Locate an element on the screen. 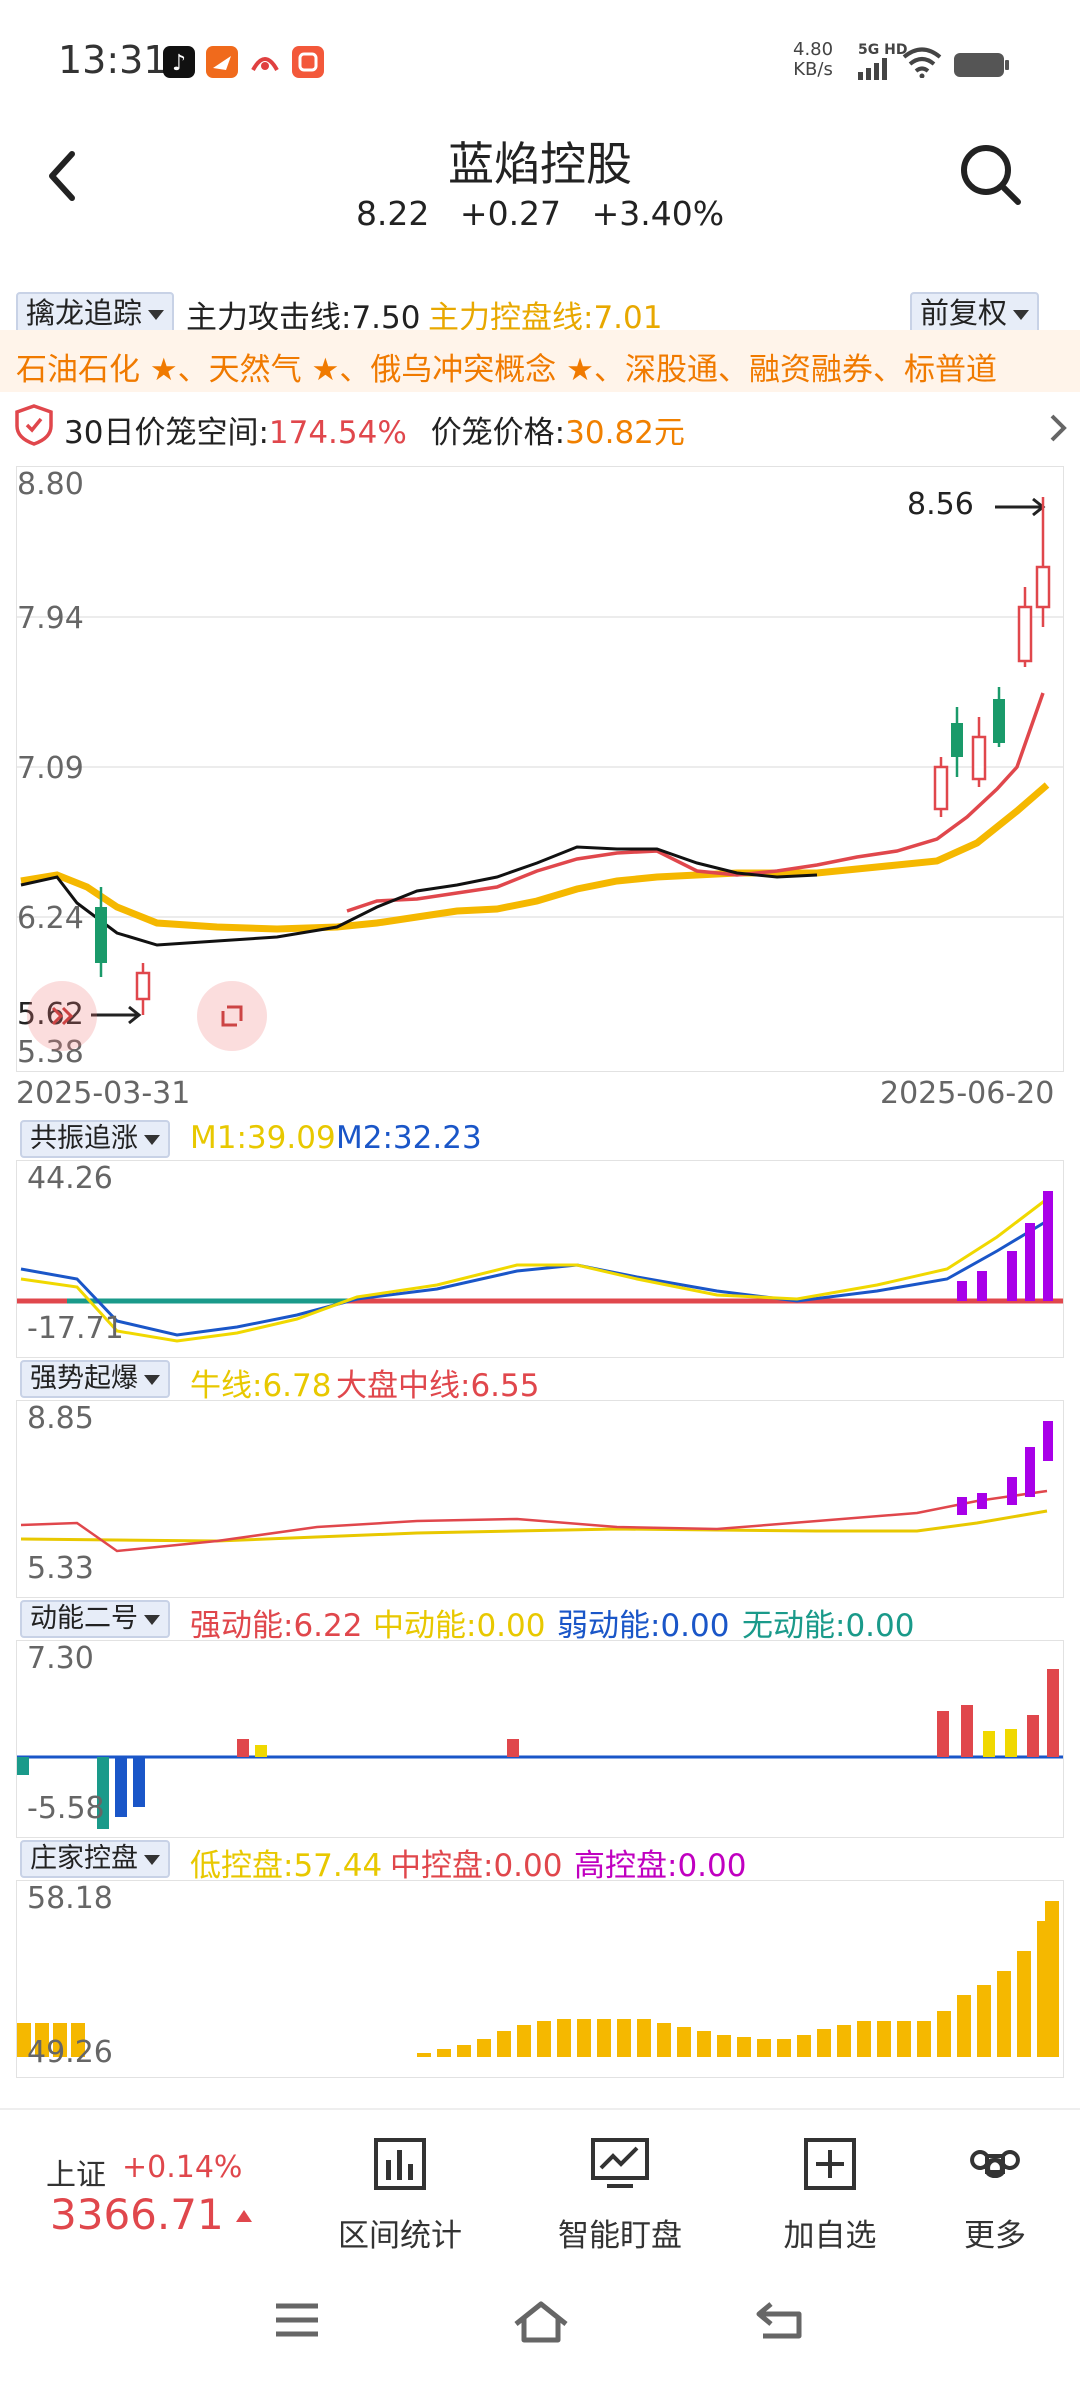 Image resolution: width=1080 pixels, height=2392 pixels. price-summary: 8.22 +0.27 +3.40% is located at coordinates (540, 213).